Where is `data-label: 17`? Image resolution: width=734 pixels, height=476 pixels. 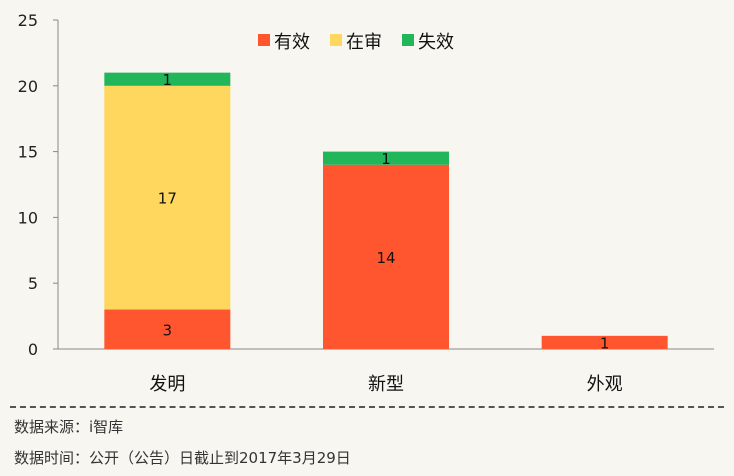 data-label: 17 is located at coordinates (167, 199).